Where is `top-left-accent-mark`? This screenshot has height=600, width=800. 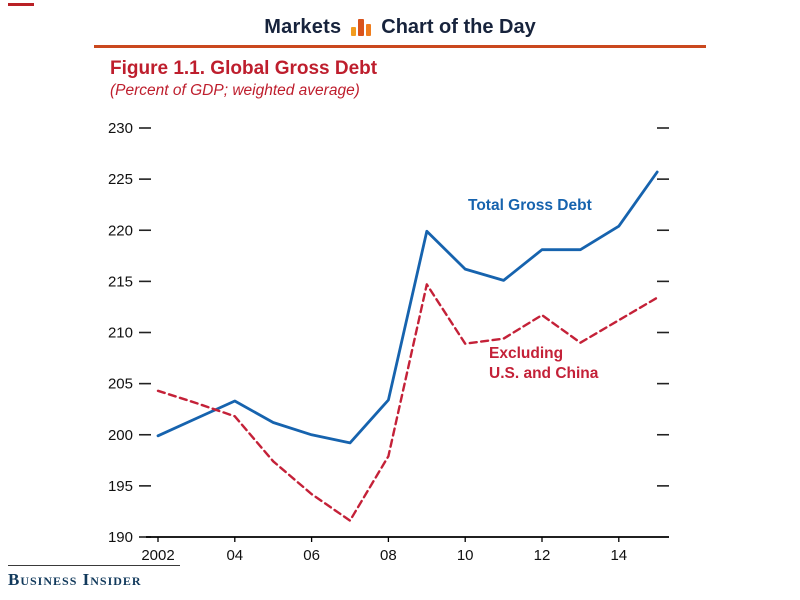 top-left-accent-mark is located at coordinates (21, 4).